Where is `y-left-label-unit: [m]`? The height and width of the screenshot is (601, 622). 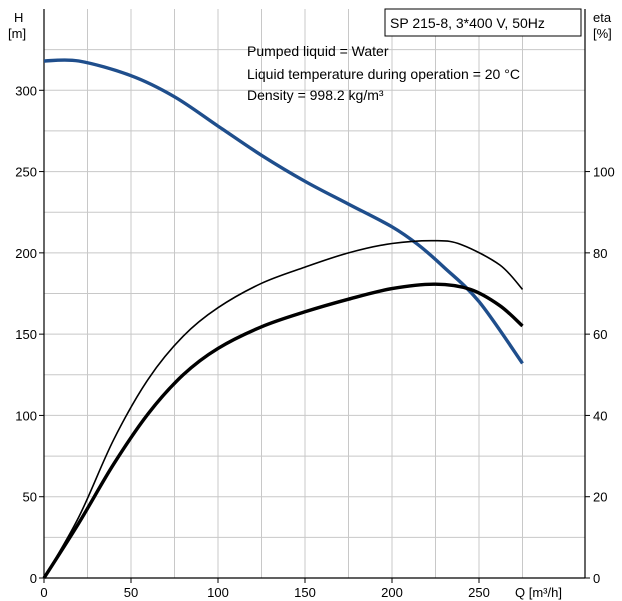
y-left-label-unit: [m] is located at coordinates (17, 33).